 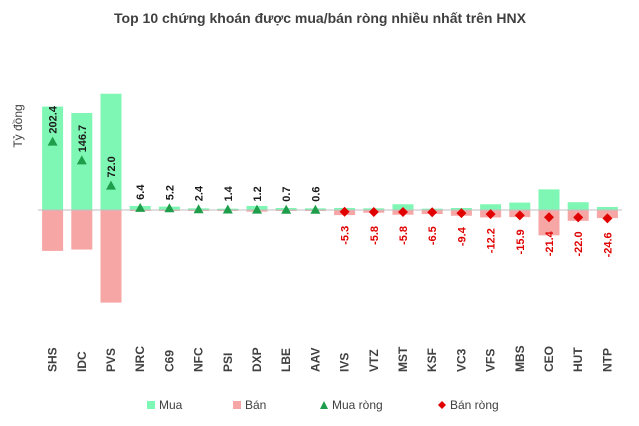 What do you see at coordinates (432, 212) in the screenshot?
I see `marker-ban-rong-ksf` at bounding box center [432, 212].